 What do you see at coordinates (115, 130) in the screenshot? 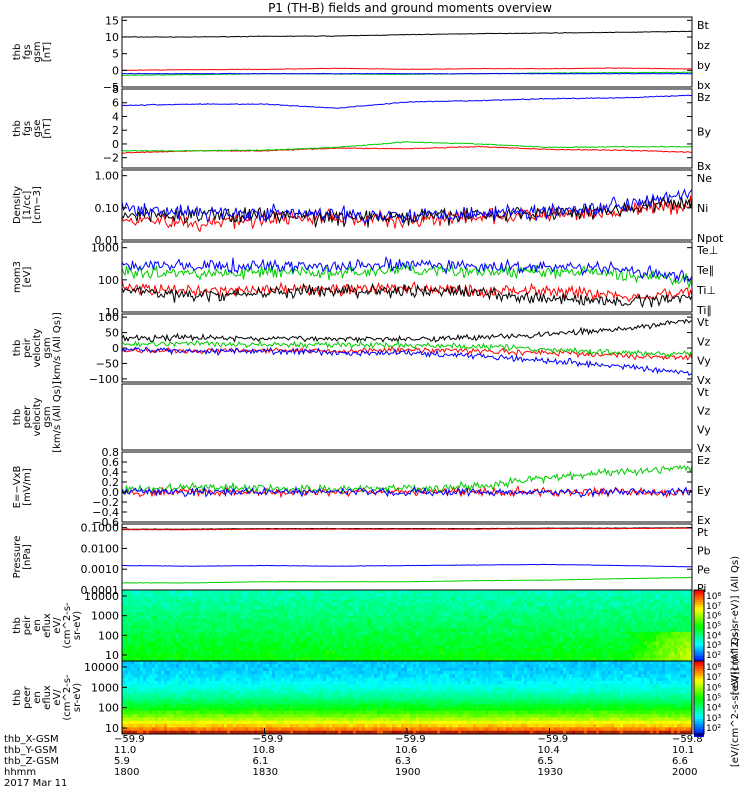
I see `y-tick-label: 2` at bounding box center [115, 130].